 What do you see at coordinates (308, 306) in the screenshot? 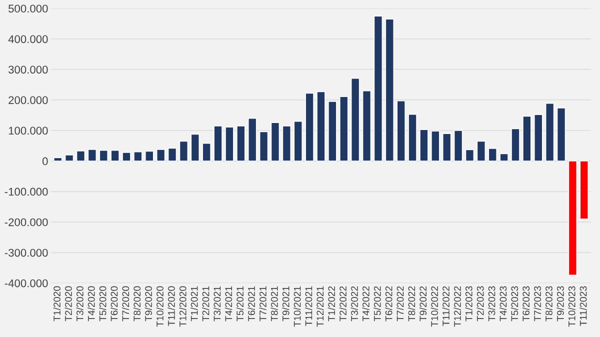
I see `x-tick-label: T11/2021` at bounding box center [308, 306].